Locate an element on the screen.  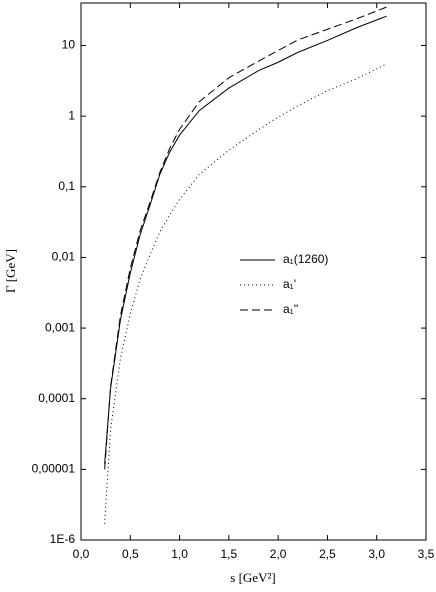
y-tick-label: 0,01 is located at coordinates (64, 257).